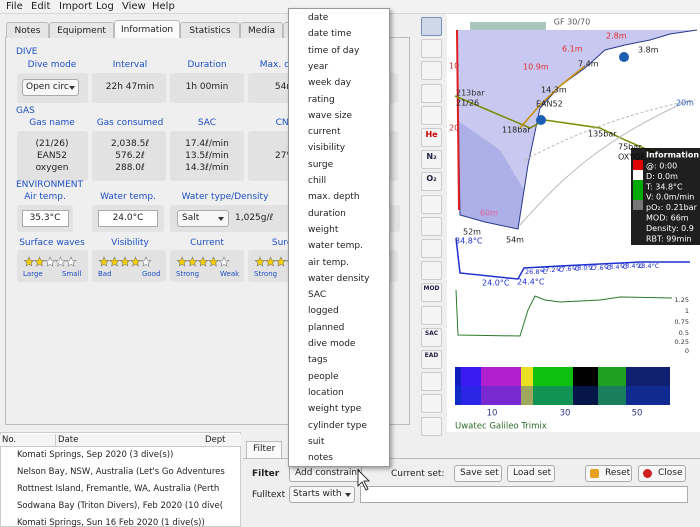 This screenshot has width=700, height=527. What do you see at coordinates (327, 213) in the screenshot?
I see `menu-option: duration` at bounding box center [327, 213].